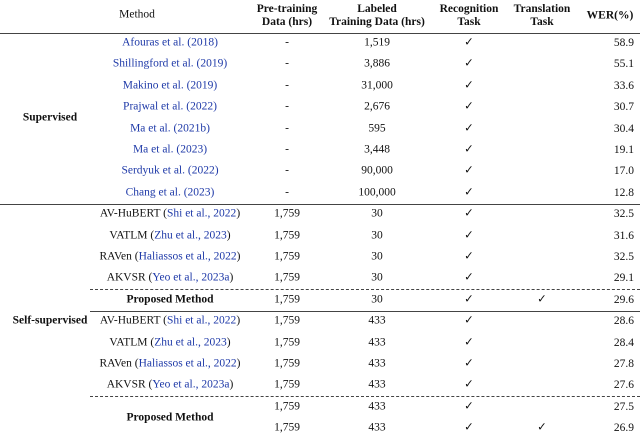  What do you see at coordinates (623, 192) in the screenshot?
I see `wer-cell: 12.8` at bounding box center [623, 192].